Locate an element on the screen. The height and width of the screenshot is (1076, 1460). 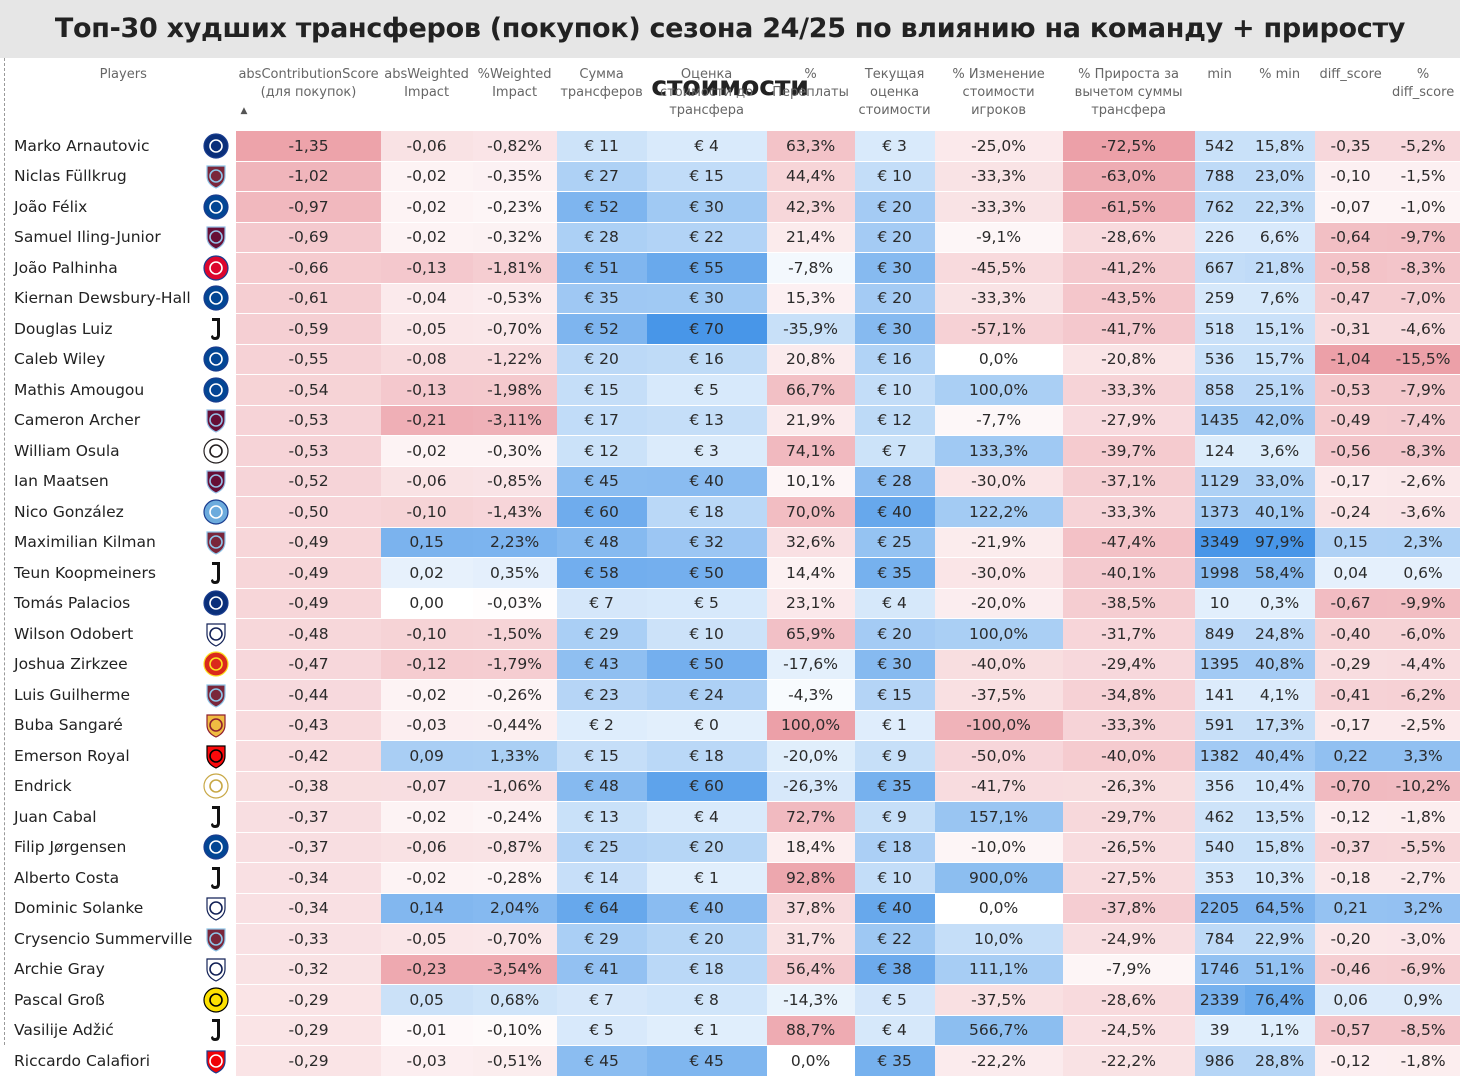
chelsea-crest-icon is located at coordinates (216, 847).